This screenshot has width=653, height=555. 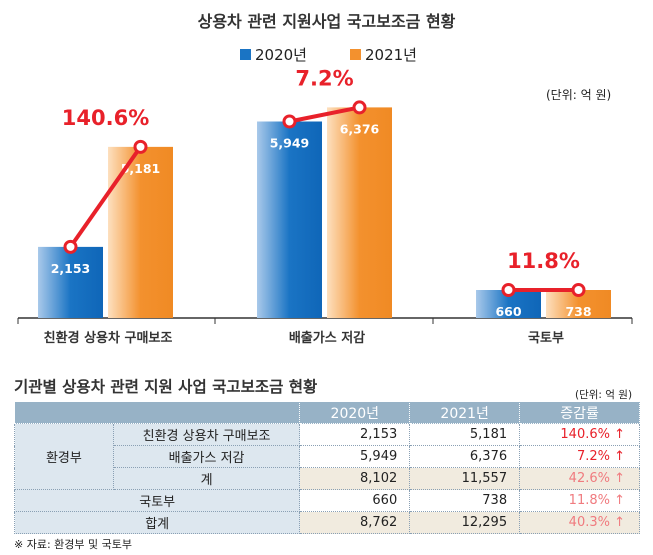 What do you see at coordinates (324, 78) in the screenshot?
I see `growth-label: 7.2%` at bounding box center [324, 78].